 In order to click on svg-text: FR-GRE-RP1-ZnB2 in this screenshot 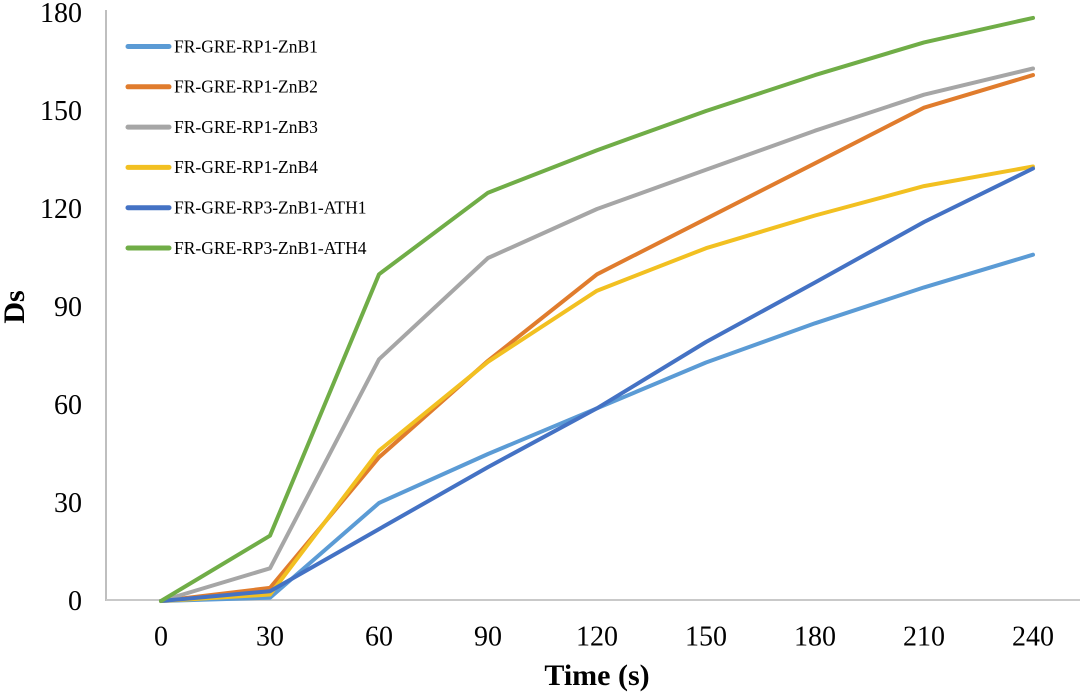, I will do `click(246, 87)`.